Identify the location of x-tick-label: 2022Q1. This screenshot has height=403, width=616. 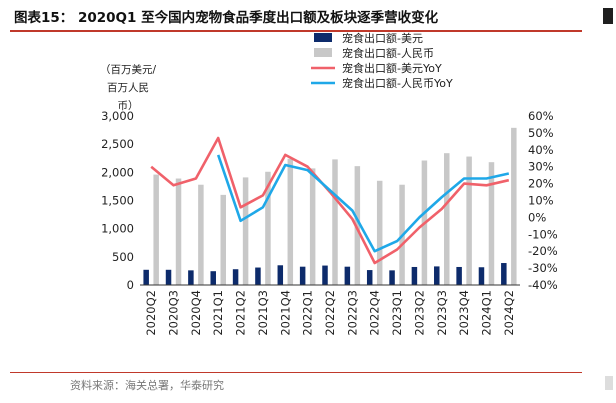
(308, 313).